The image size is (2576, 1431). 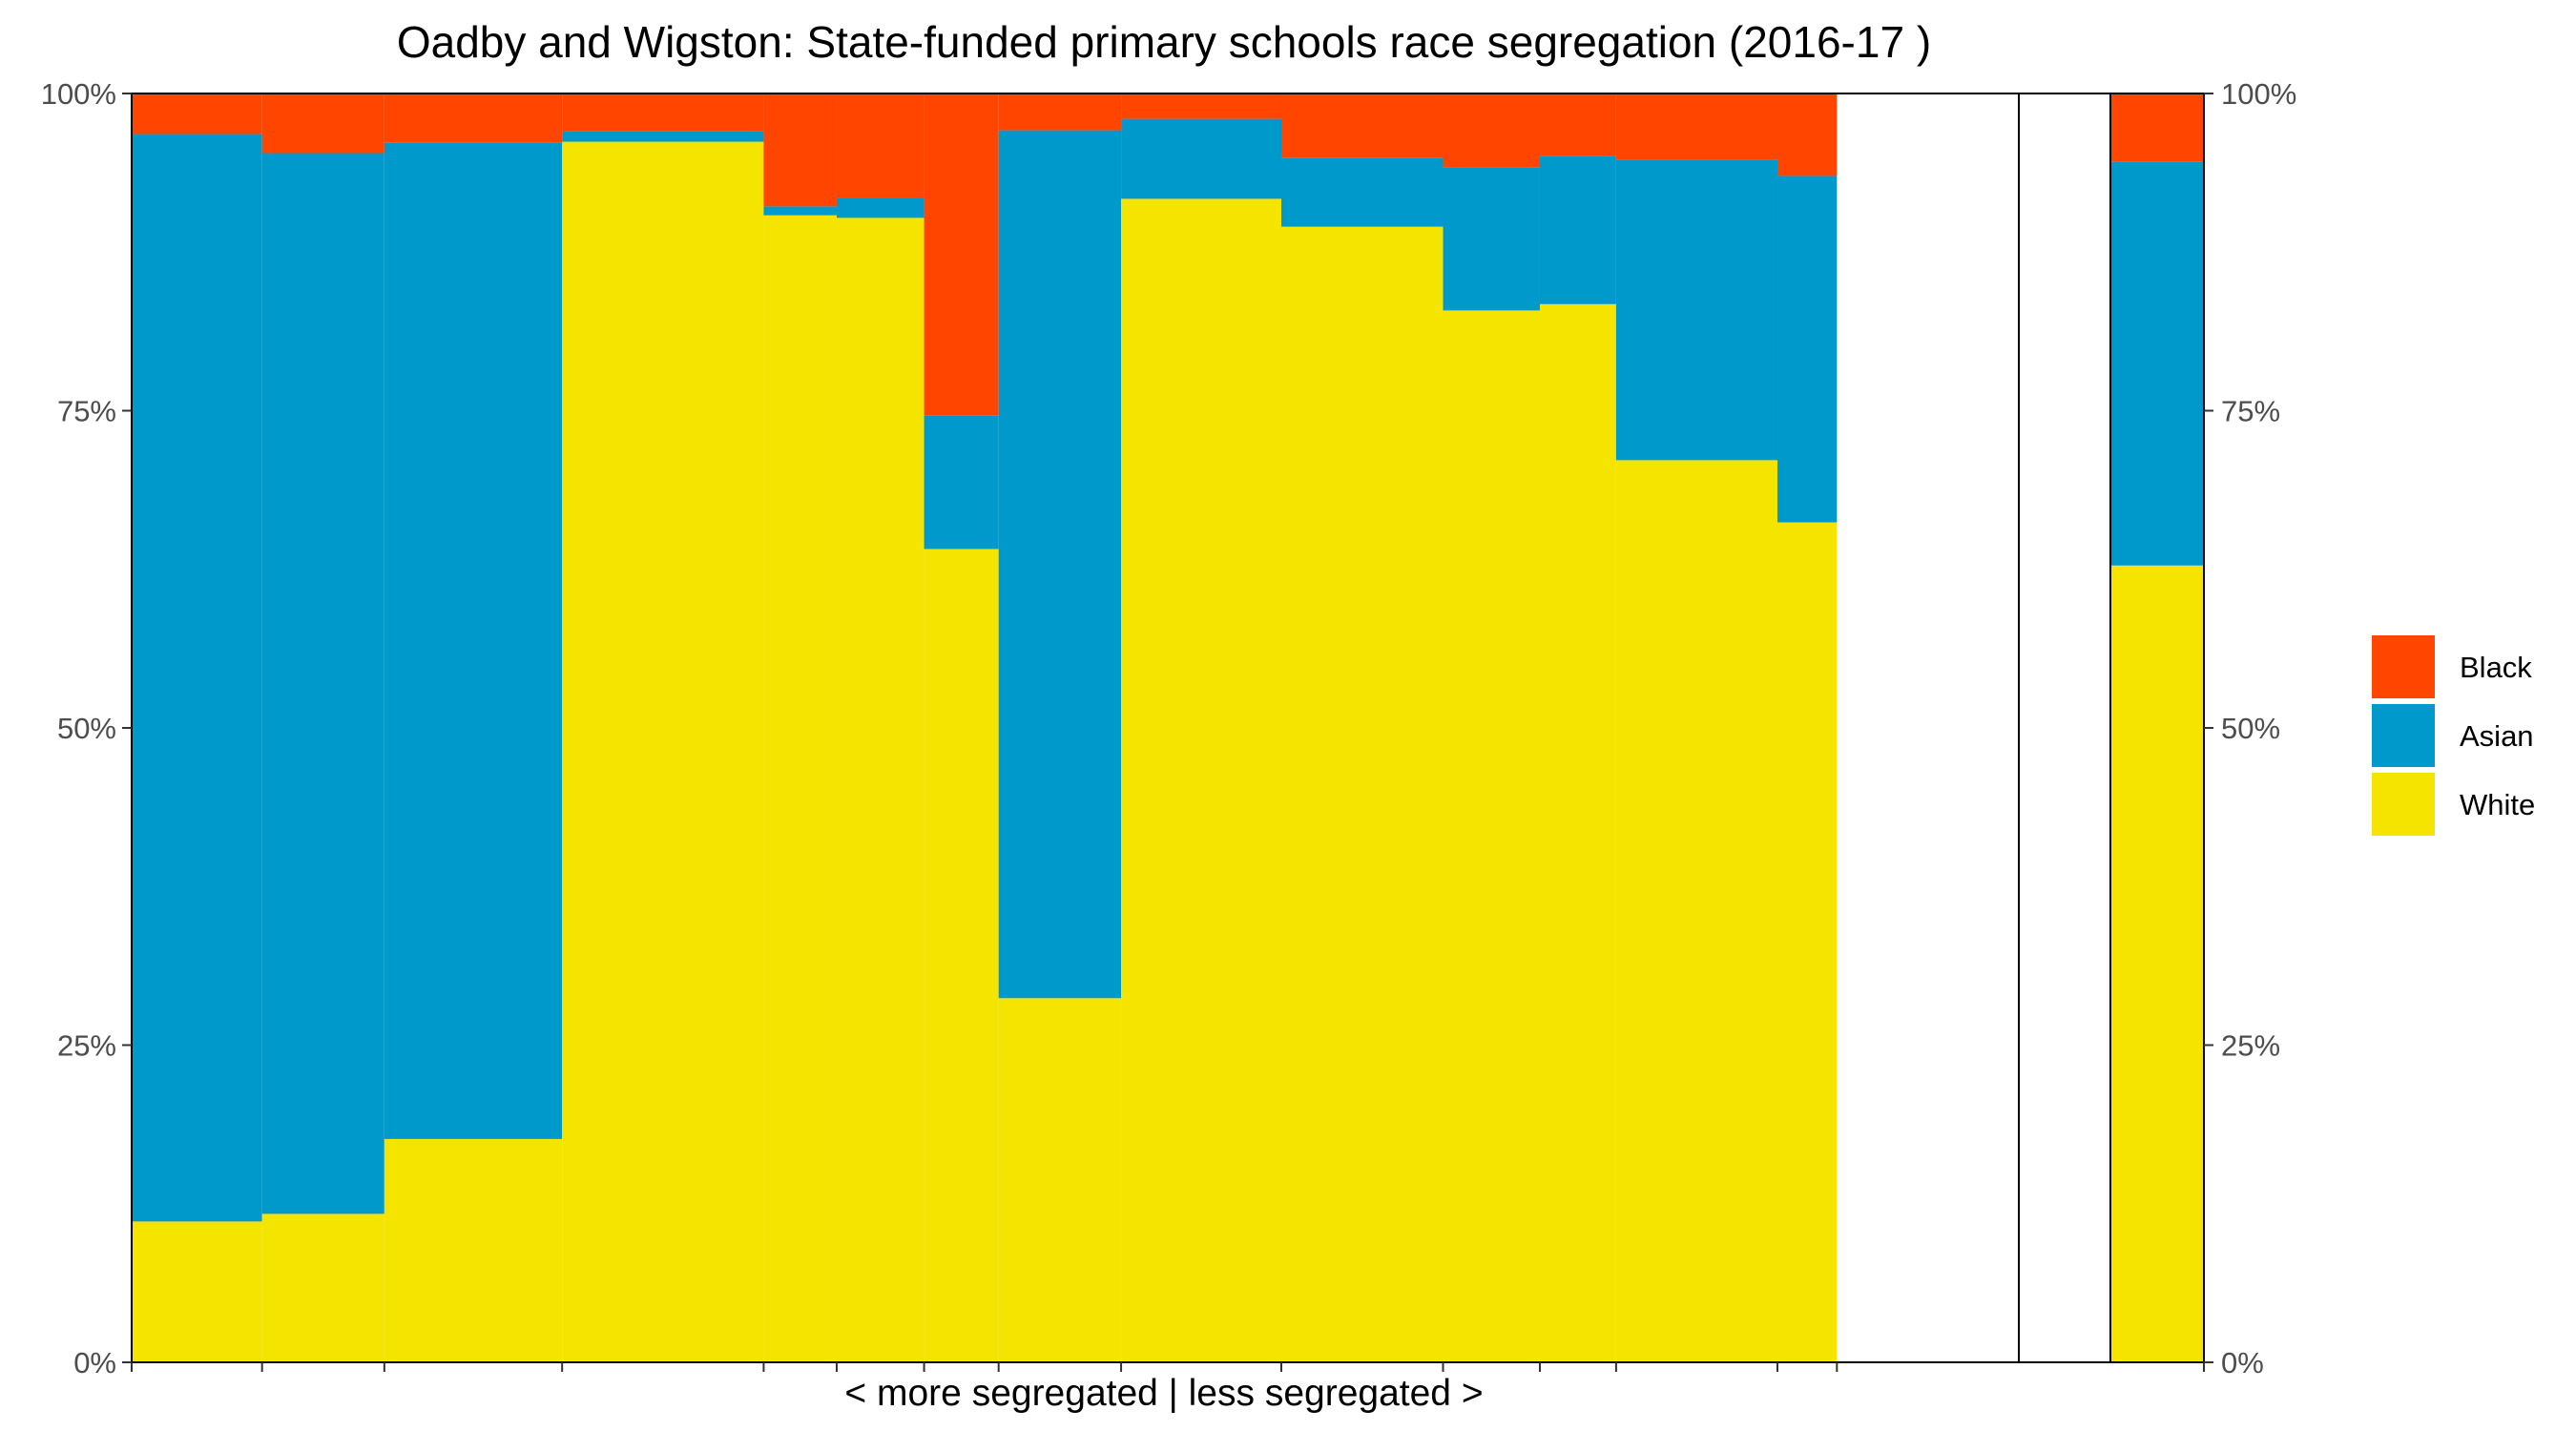 What do you see at coordinates (2403, 804) in the screenshot?
I see `legend-key-white` at bounding box center [2403, 804].